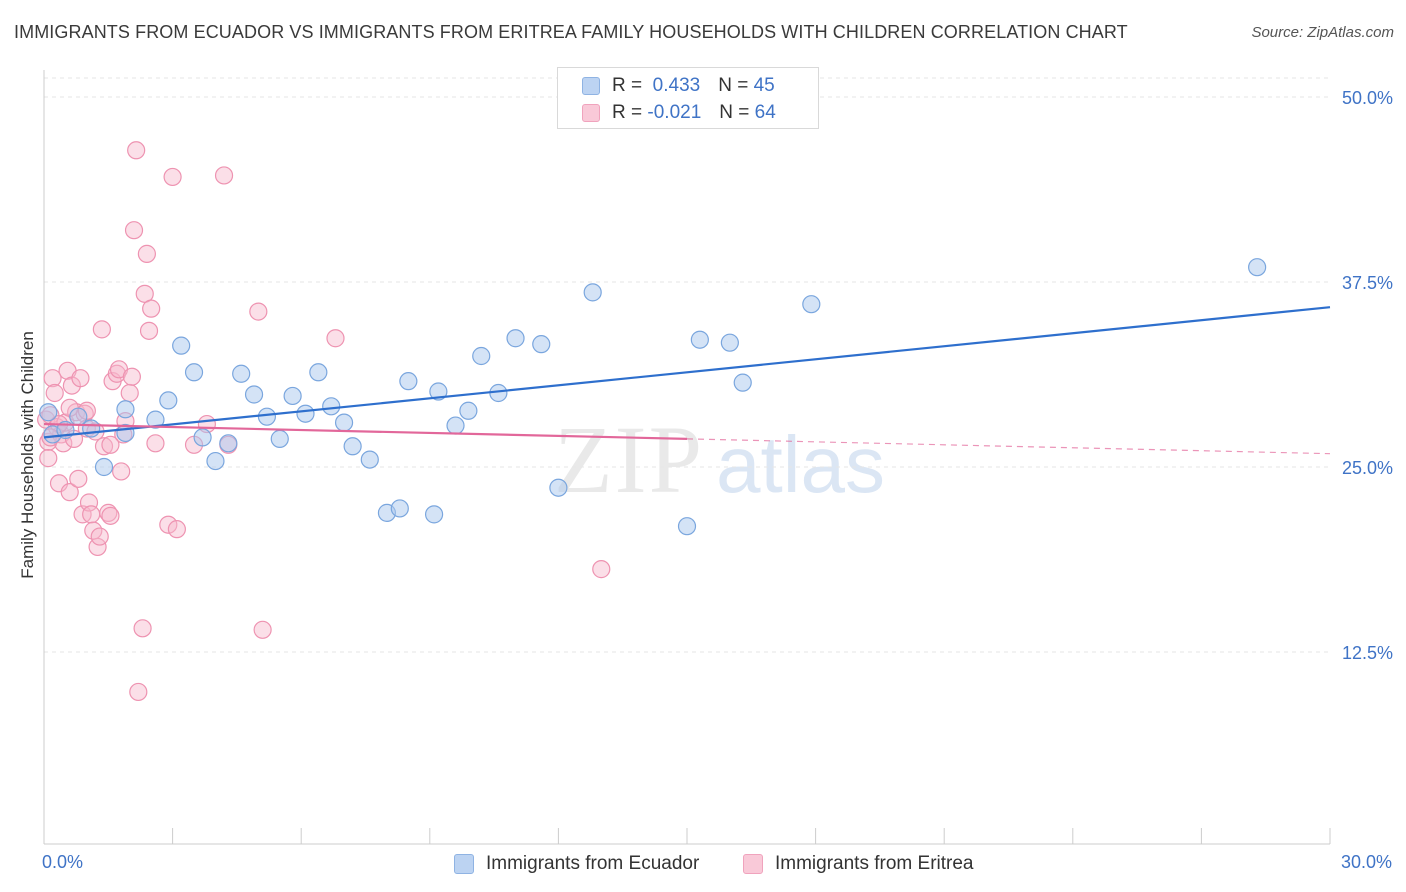 Image resolution: width=1406 pixels, height=892 pixels. Describe the element at coordinates (764, 85) in the screenshot. I see `legend-n-value-ecuador: 45` at that location.